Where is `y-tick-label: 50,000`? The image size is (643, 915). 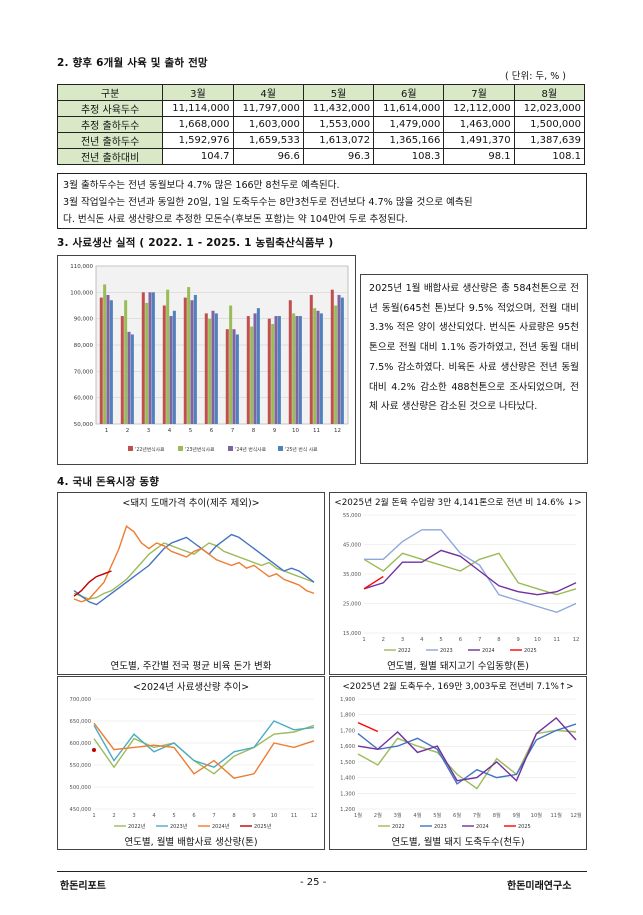 y-tick-label: 50,000 is located at coordinates (84, 425).